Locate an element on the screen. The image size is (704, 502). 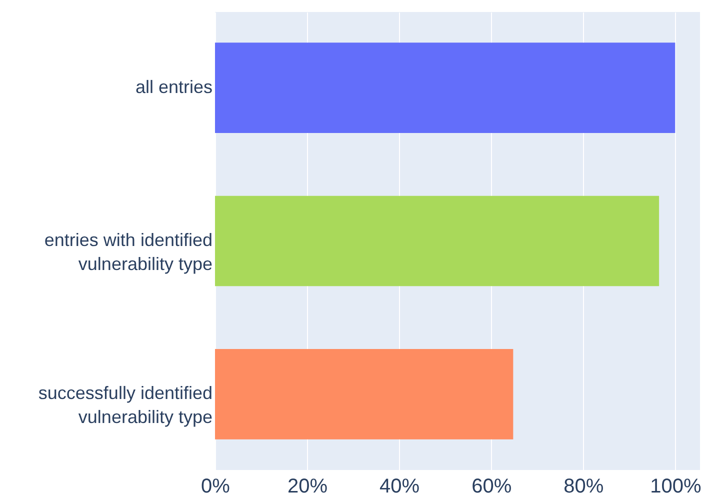
y-tick-label: all entries is located at coordinates (173, 86).